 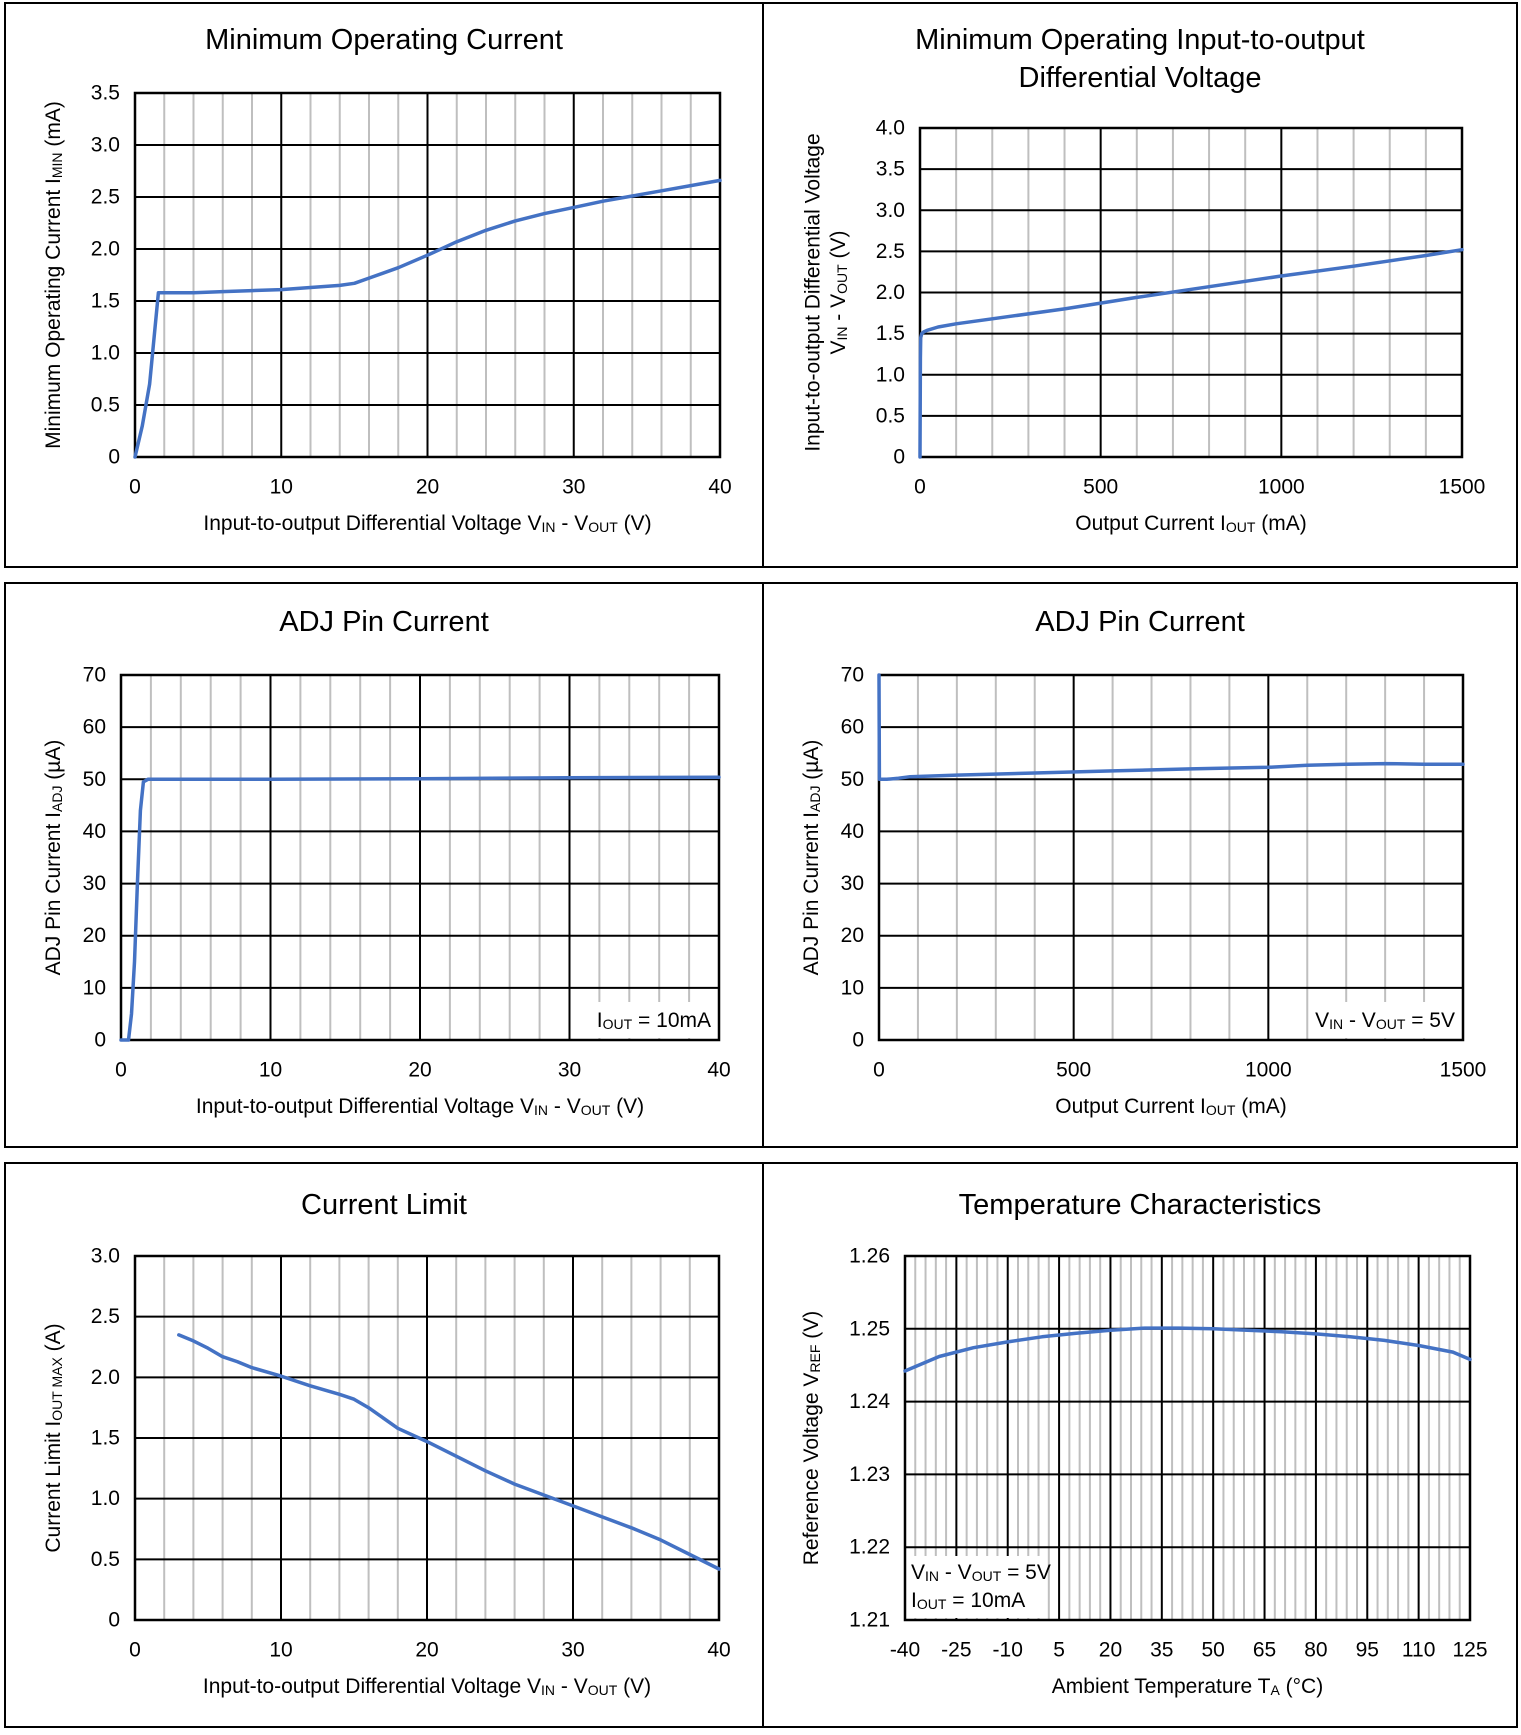 What do you see at coordinates (890, 128) in the screenshot?
I see `y-tick-label: 4.0` at bounding box center [890, 128].